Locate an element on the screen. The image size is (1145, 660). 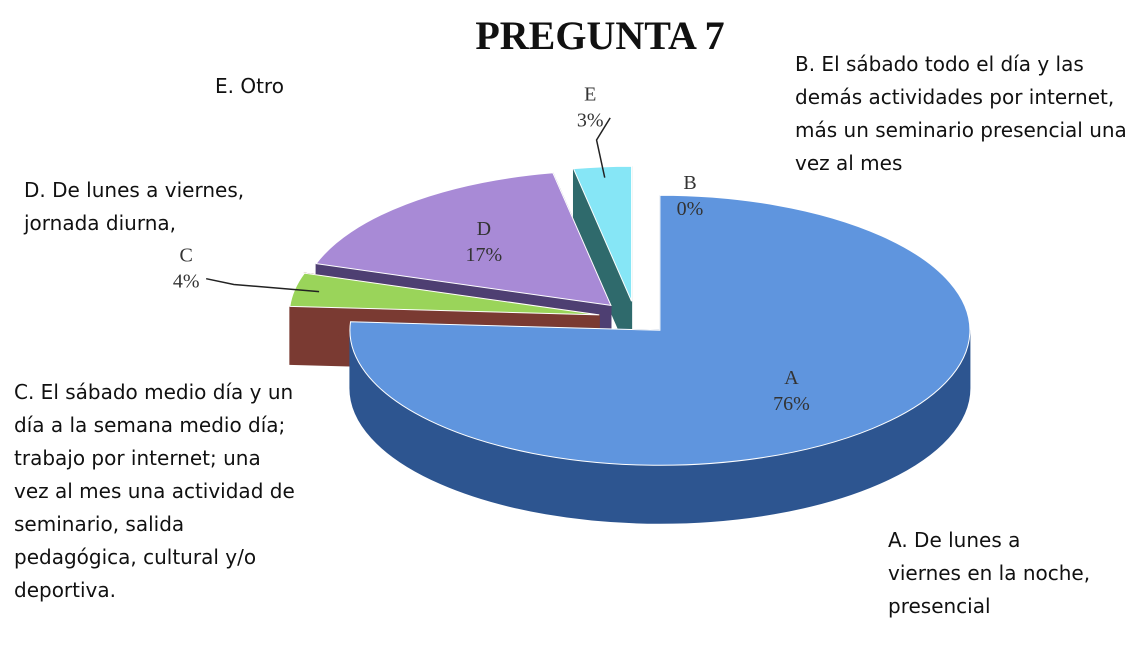
chart-title: PREGUNTA 7 is located at coordinates (599, 35).